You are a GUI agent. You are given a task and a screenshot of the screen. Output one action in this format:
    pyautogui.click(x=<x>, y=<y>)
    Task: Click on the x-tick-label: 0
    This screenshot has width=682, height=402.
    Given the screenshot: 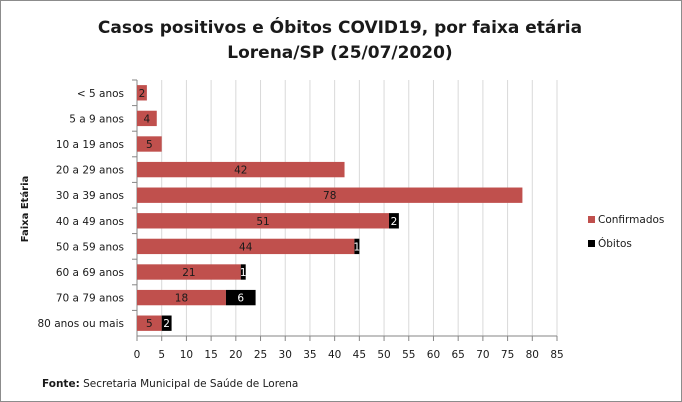 What is the action you would take?
    pyautogui.click(x=137, y=355)
    